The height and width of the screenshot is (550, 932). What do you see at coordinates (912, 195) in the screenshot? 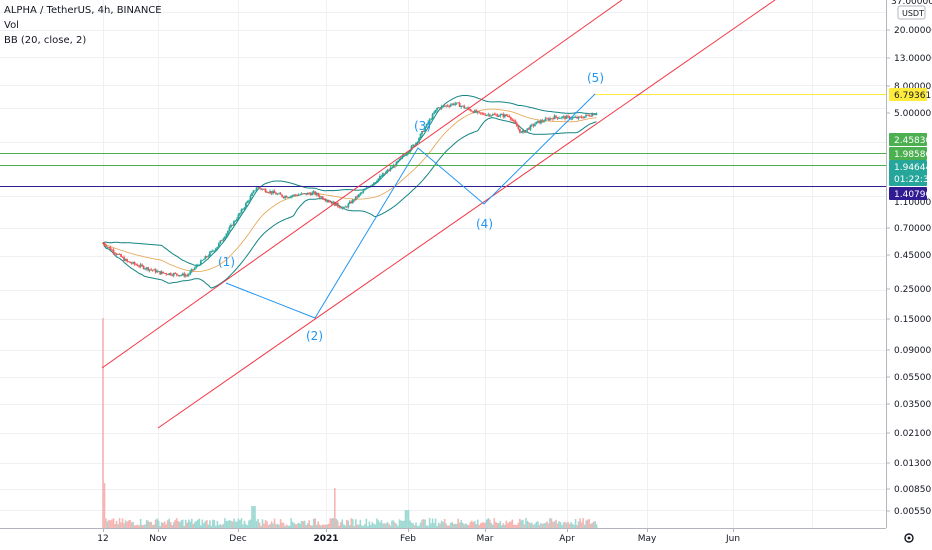
I see `badge-low-line-text: 1.40796` at bounding box center [912, 195].